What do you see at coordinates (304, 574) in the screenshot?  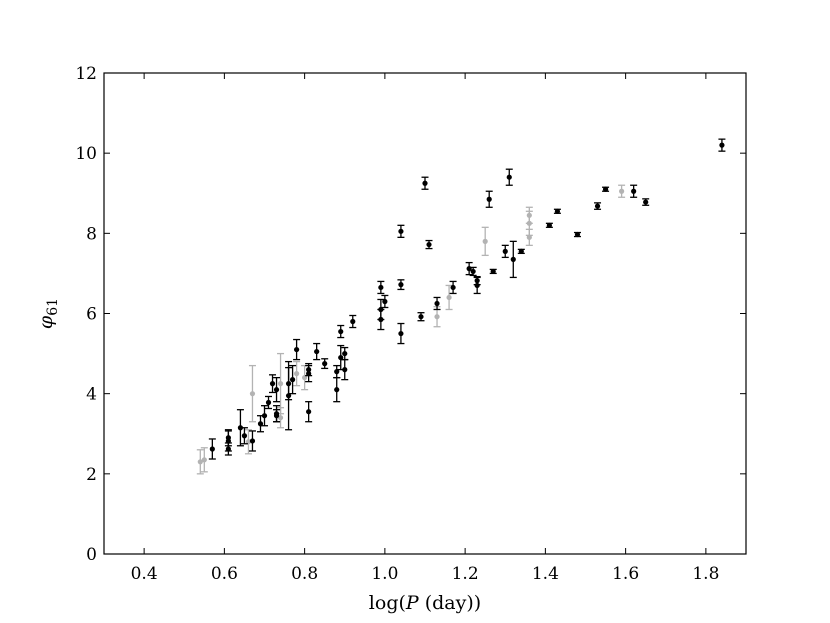 I see `x-tick-label: 0.8` at bounding box center [304, 574].